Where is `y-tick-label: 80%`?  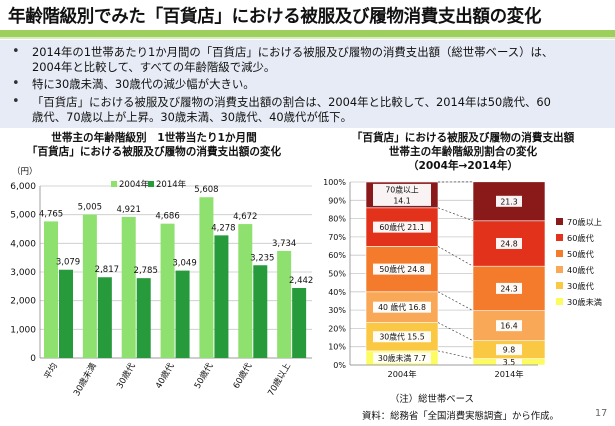 y-tick-label: 80% is located at coordinates (337, 219).